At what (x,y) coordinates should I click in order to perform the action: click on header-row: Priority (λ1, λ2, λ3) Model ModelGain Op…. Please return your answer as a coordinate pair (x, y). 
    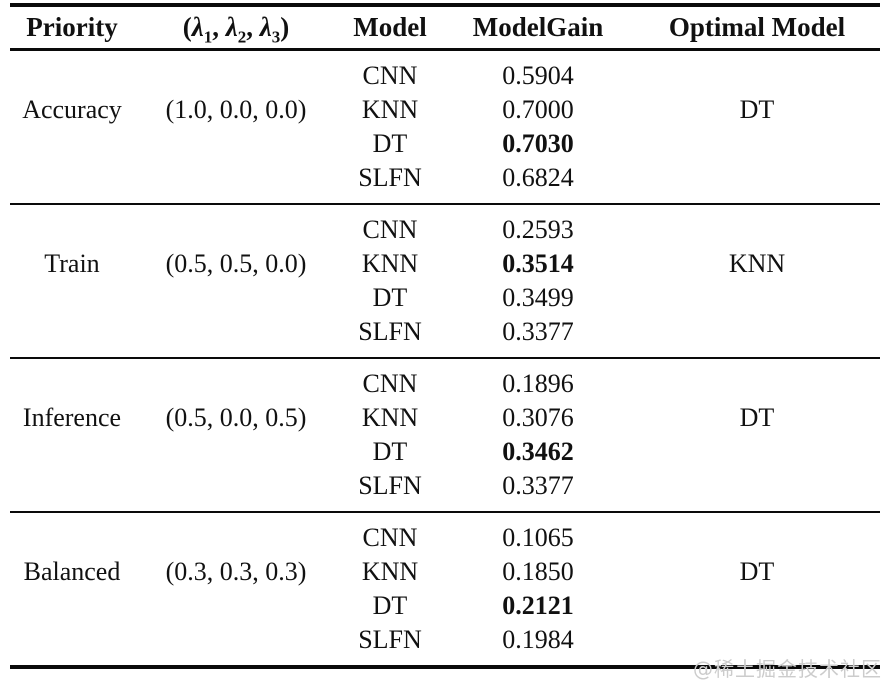
    Looking at the image, I should click on (445, 28).